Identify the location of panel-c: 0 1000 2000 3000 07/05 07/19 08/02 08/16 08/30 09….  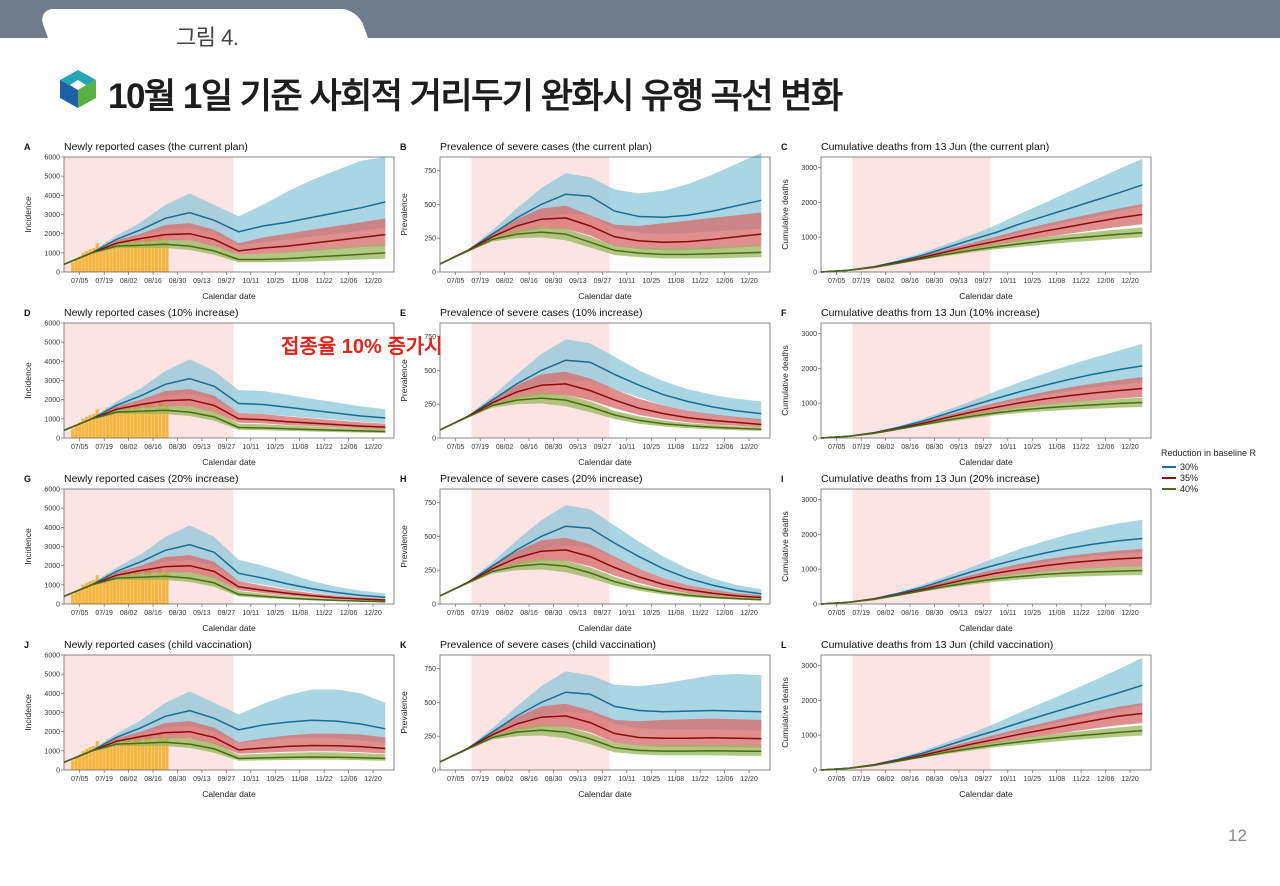
(966, 221).